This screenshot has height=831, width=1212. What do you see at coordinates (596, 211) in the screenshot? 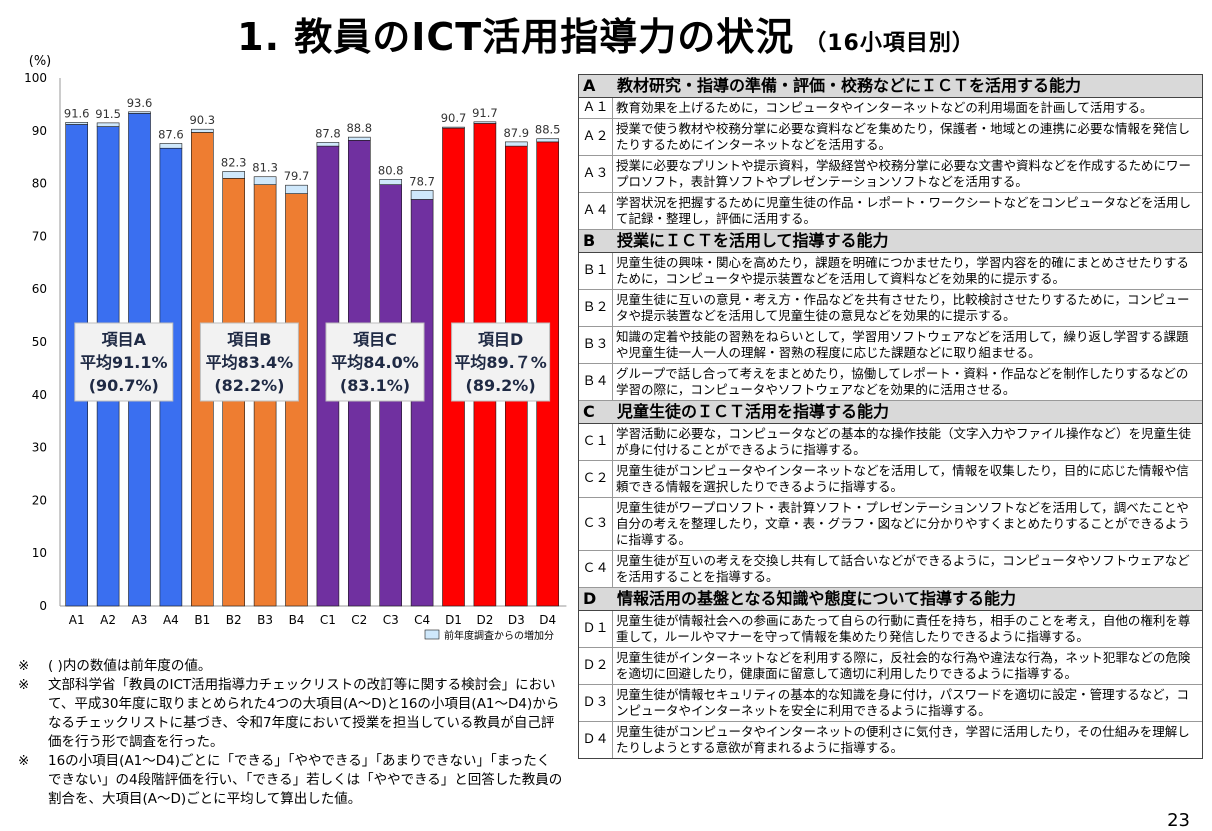
I see `item-code: Ａ４` at bounding box center [596, 211].